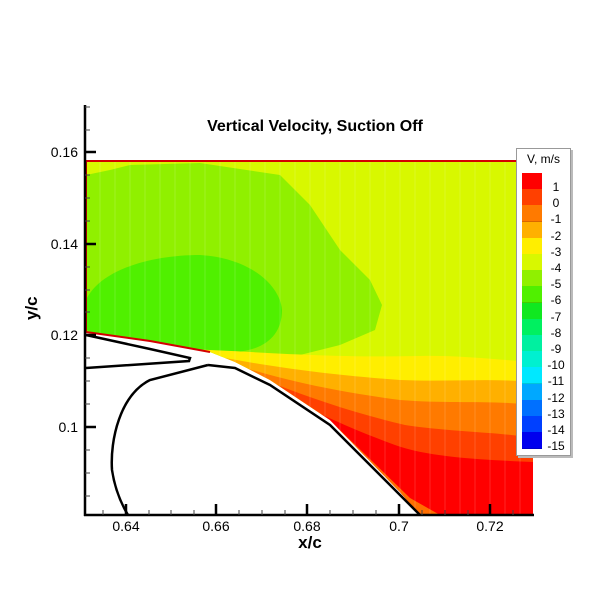 This screenshot has width=614, height=614. Describe the element at coordinates (64, 244) in the screenshot. I see `y-tick-label: 0.14` at that location.